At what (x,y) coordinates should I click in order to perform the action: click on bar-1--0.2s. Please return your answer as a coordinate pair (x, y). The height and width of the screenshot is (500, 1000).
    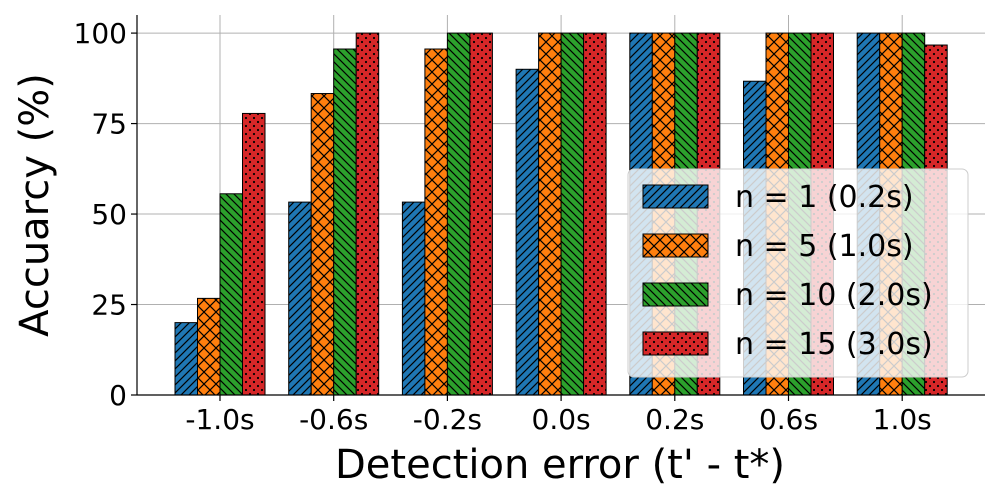
    Looking at the image, I should click on (413, 298).